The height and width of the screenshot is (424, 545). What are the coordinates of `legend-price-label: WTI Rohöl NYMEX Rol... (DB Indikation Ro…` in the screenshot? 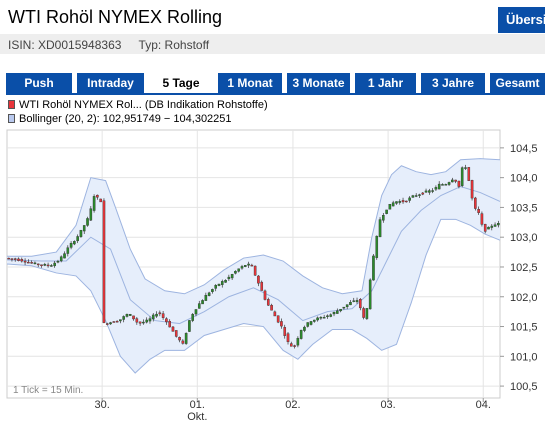 It's located at (143, 105).